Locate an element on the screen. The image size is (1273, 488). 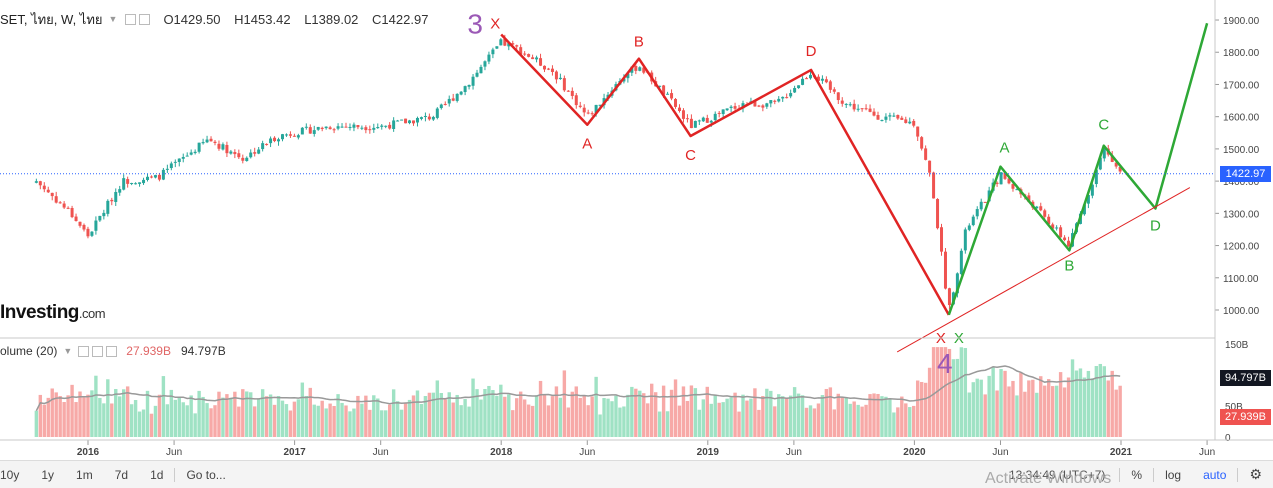
percent-toggle: % is located at coordinates (1137, 474).